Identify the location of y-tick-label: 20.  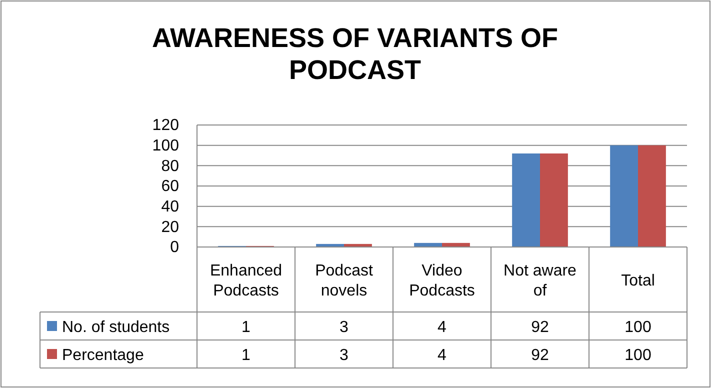
(170, 227).